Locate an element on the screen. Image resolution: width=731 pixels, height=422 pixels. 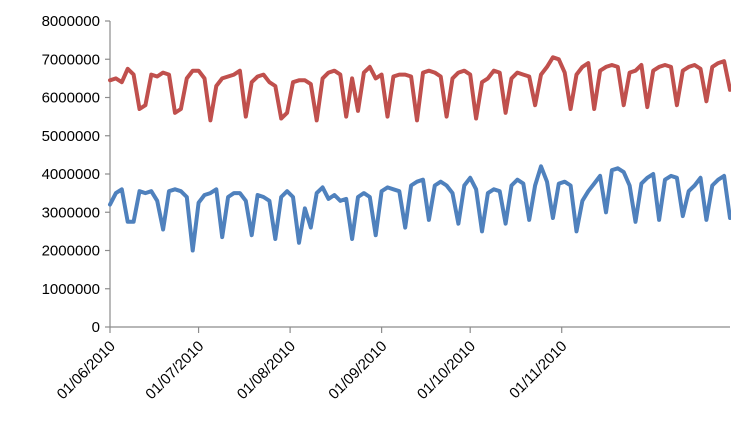
x-tick-label: 01/11/2010 is located at coordinates (538, 370).